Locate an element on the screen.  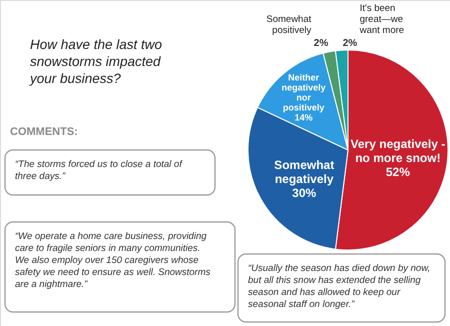
data-label: 14% is located at coordinates (303, 117).